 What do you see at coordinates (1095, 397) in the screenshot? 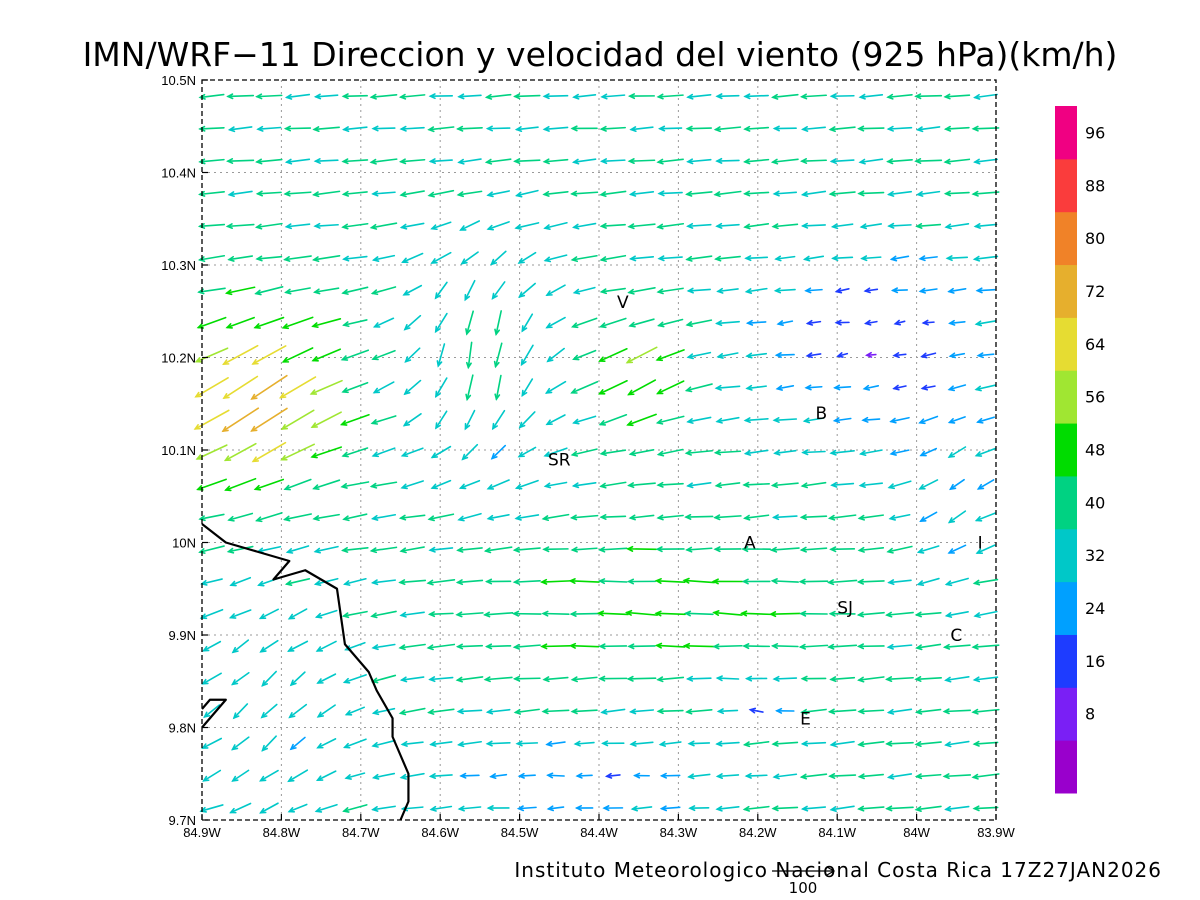
I see `colorbar-label: 56` at bounding box center [1095, 397].